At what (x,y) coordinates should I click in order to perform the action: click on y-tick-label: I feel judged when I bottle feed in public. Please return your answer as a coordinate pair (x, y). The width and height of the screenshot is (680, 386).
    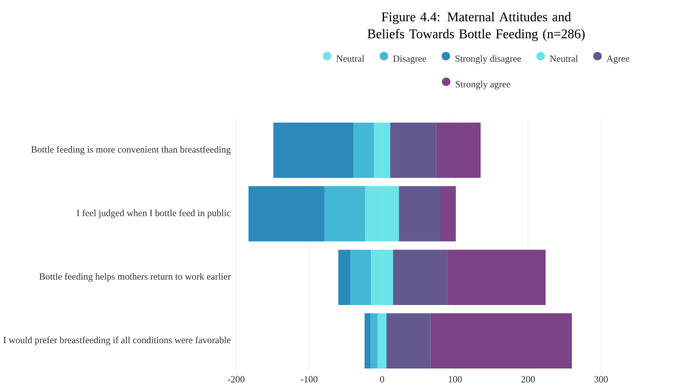
    Looking at the image, I should click on (153, 214).